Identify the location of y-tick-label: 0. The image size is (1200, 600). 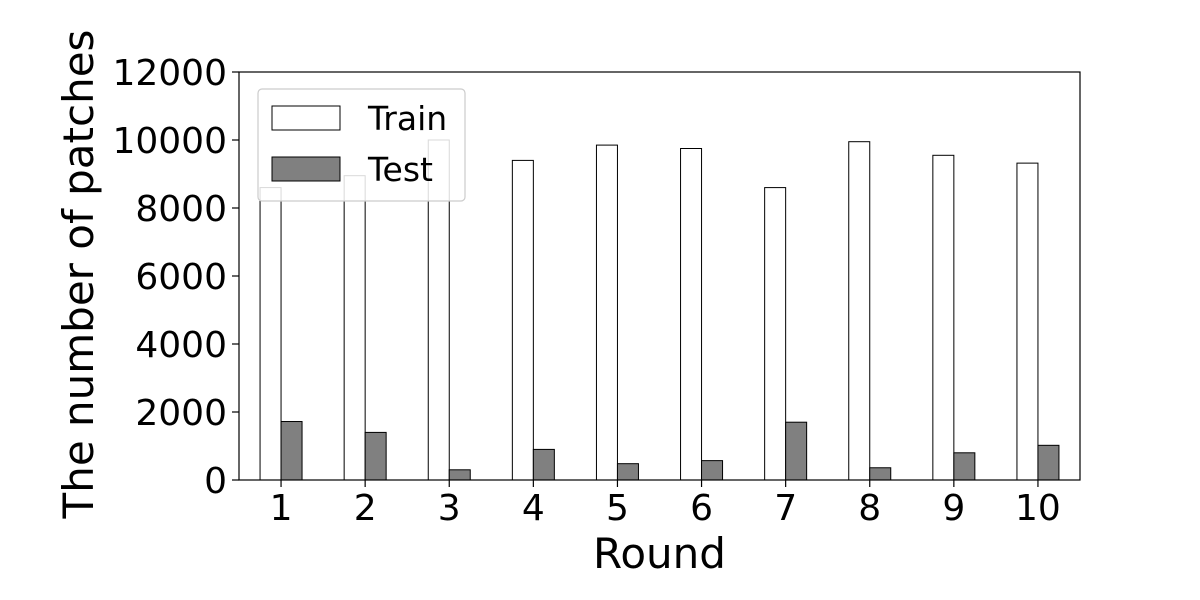
(215, 481).